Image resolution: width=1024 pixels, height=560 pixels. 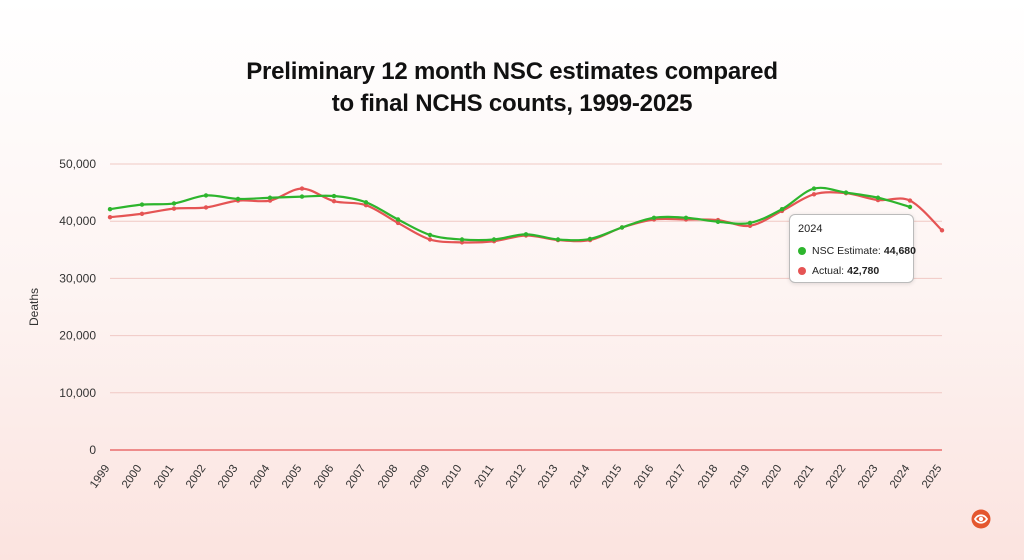 What do you see at coordinates (981, 519) in the screenshot?
I see `brand-logo-icon` at bounding box center [981, 519].